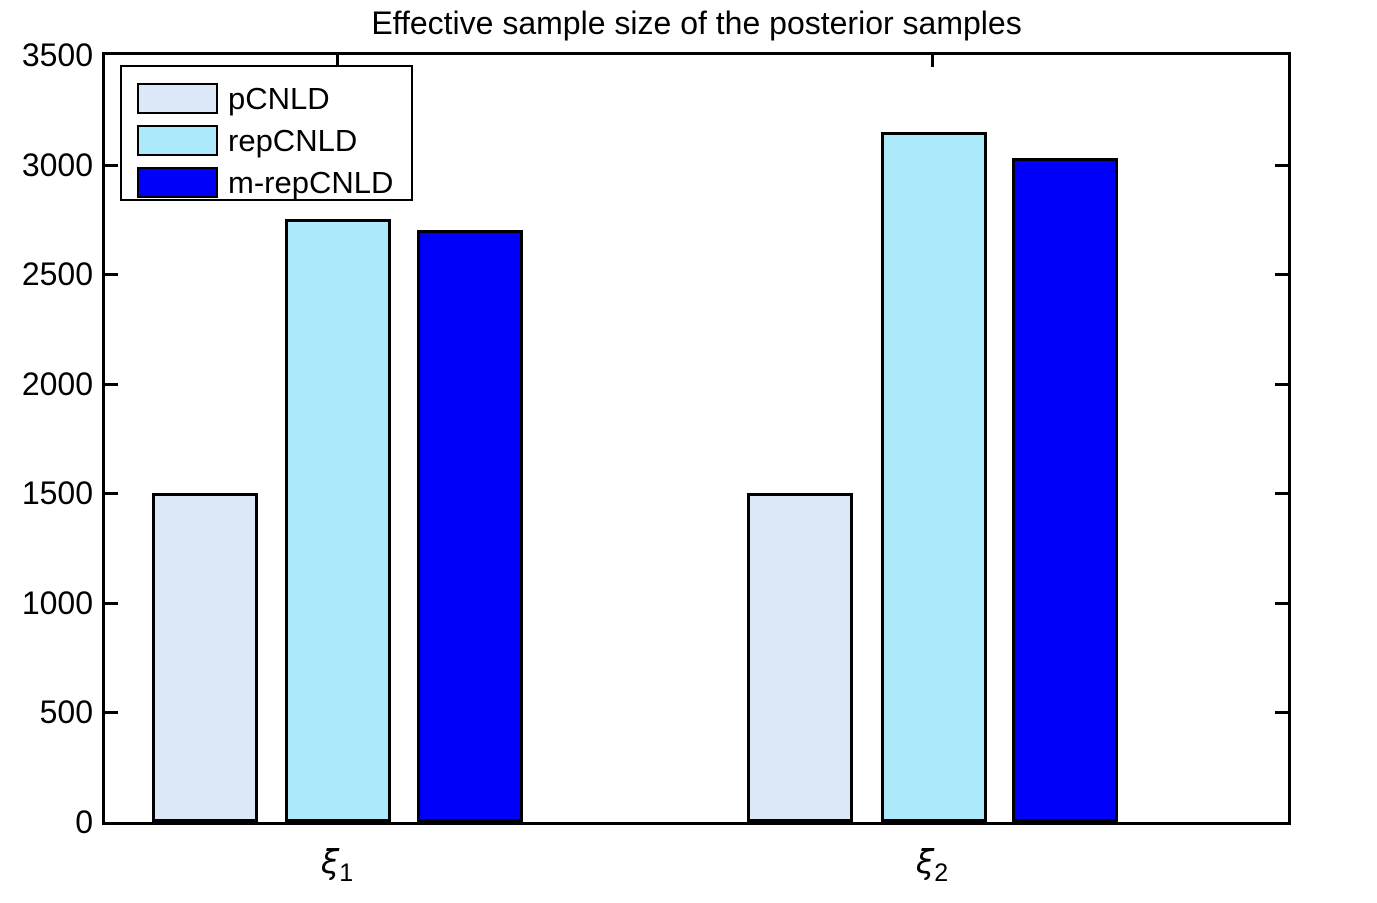 This screenshot has height=903, width=1377. I want to click on xi-subscript: 1, so click(346, 873).